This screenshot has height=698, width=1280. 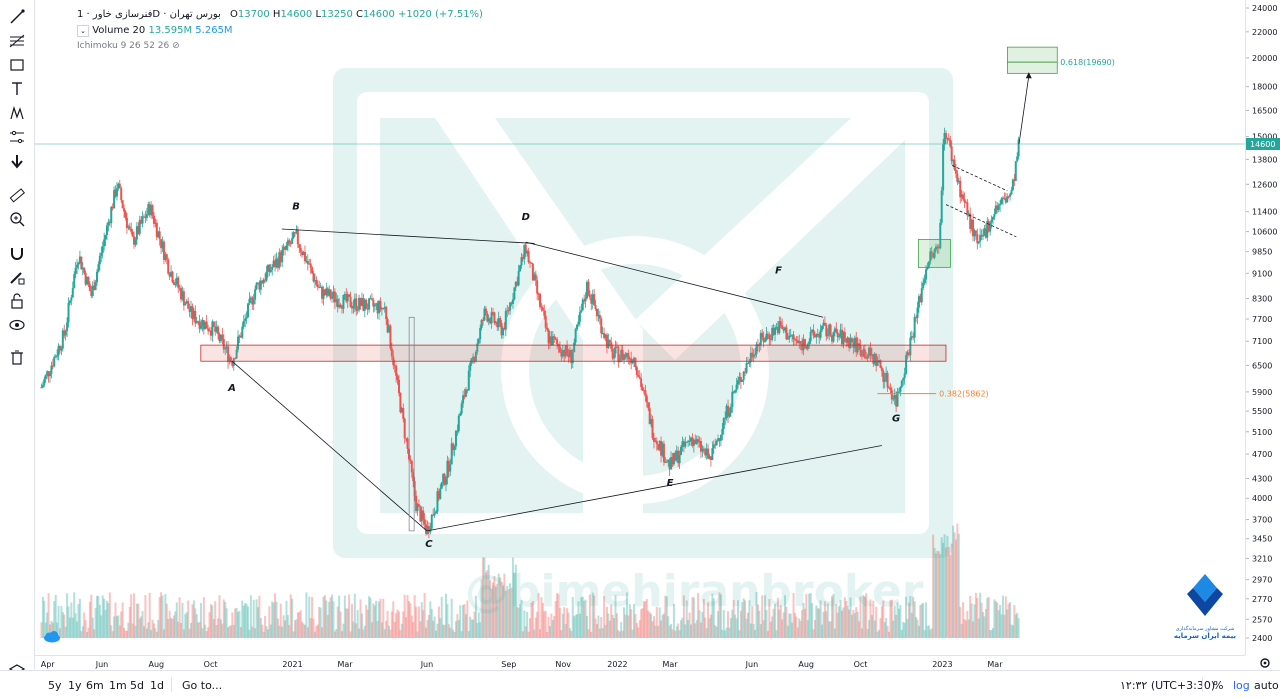 What do you see at coordinates (83, 31) in the screenshot?
I see `collapse-icon: ⌄` at bounding box center [83, 31].